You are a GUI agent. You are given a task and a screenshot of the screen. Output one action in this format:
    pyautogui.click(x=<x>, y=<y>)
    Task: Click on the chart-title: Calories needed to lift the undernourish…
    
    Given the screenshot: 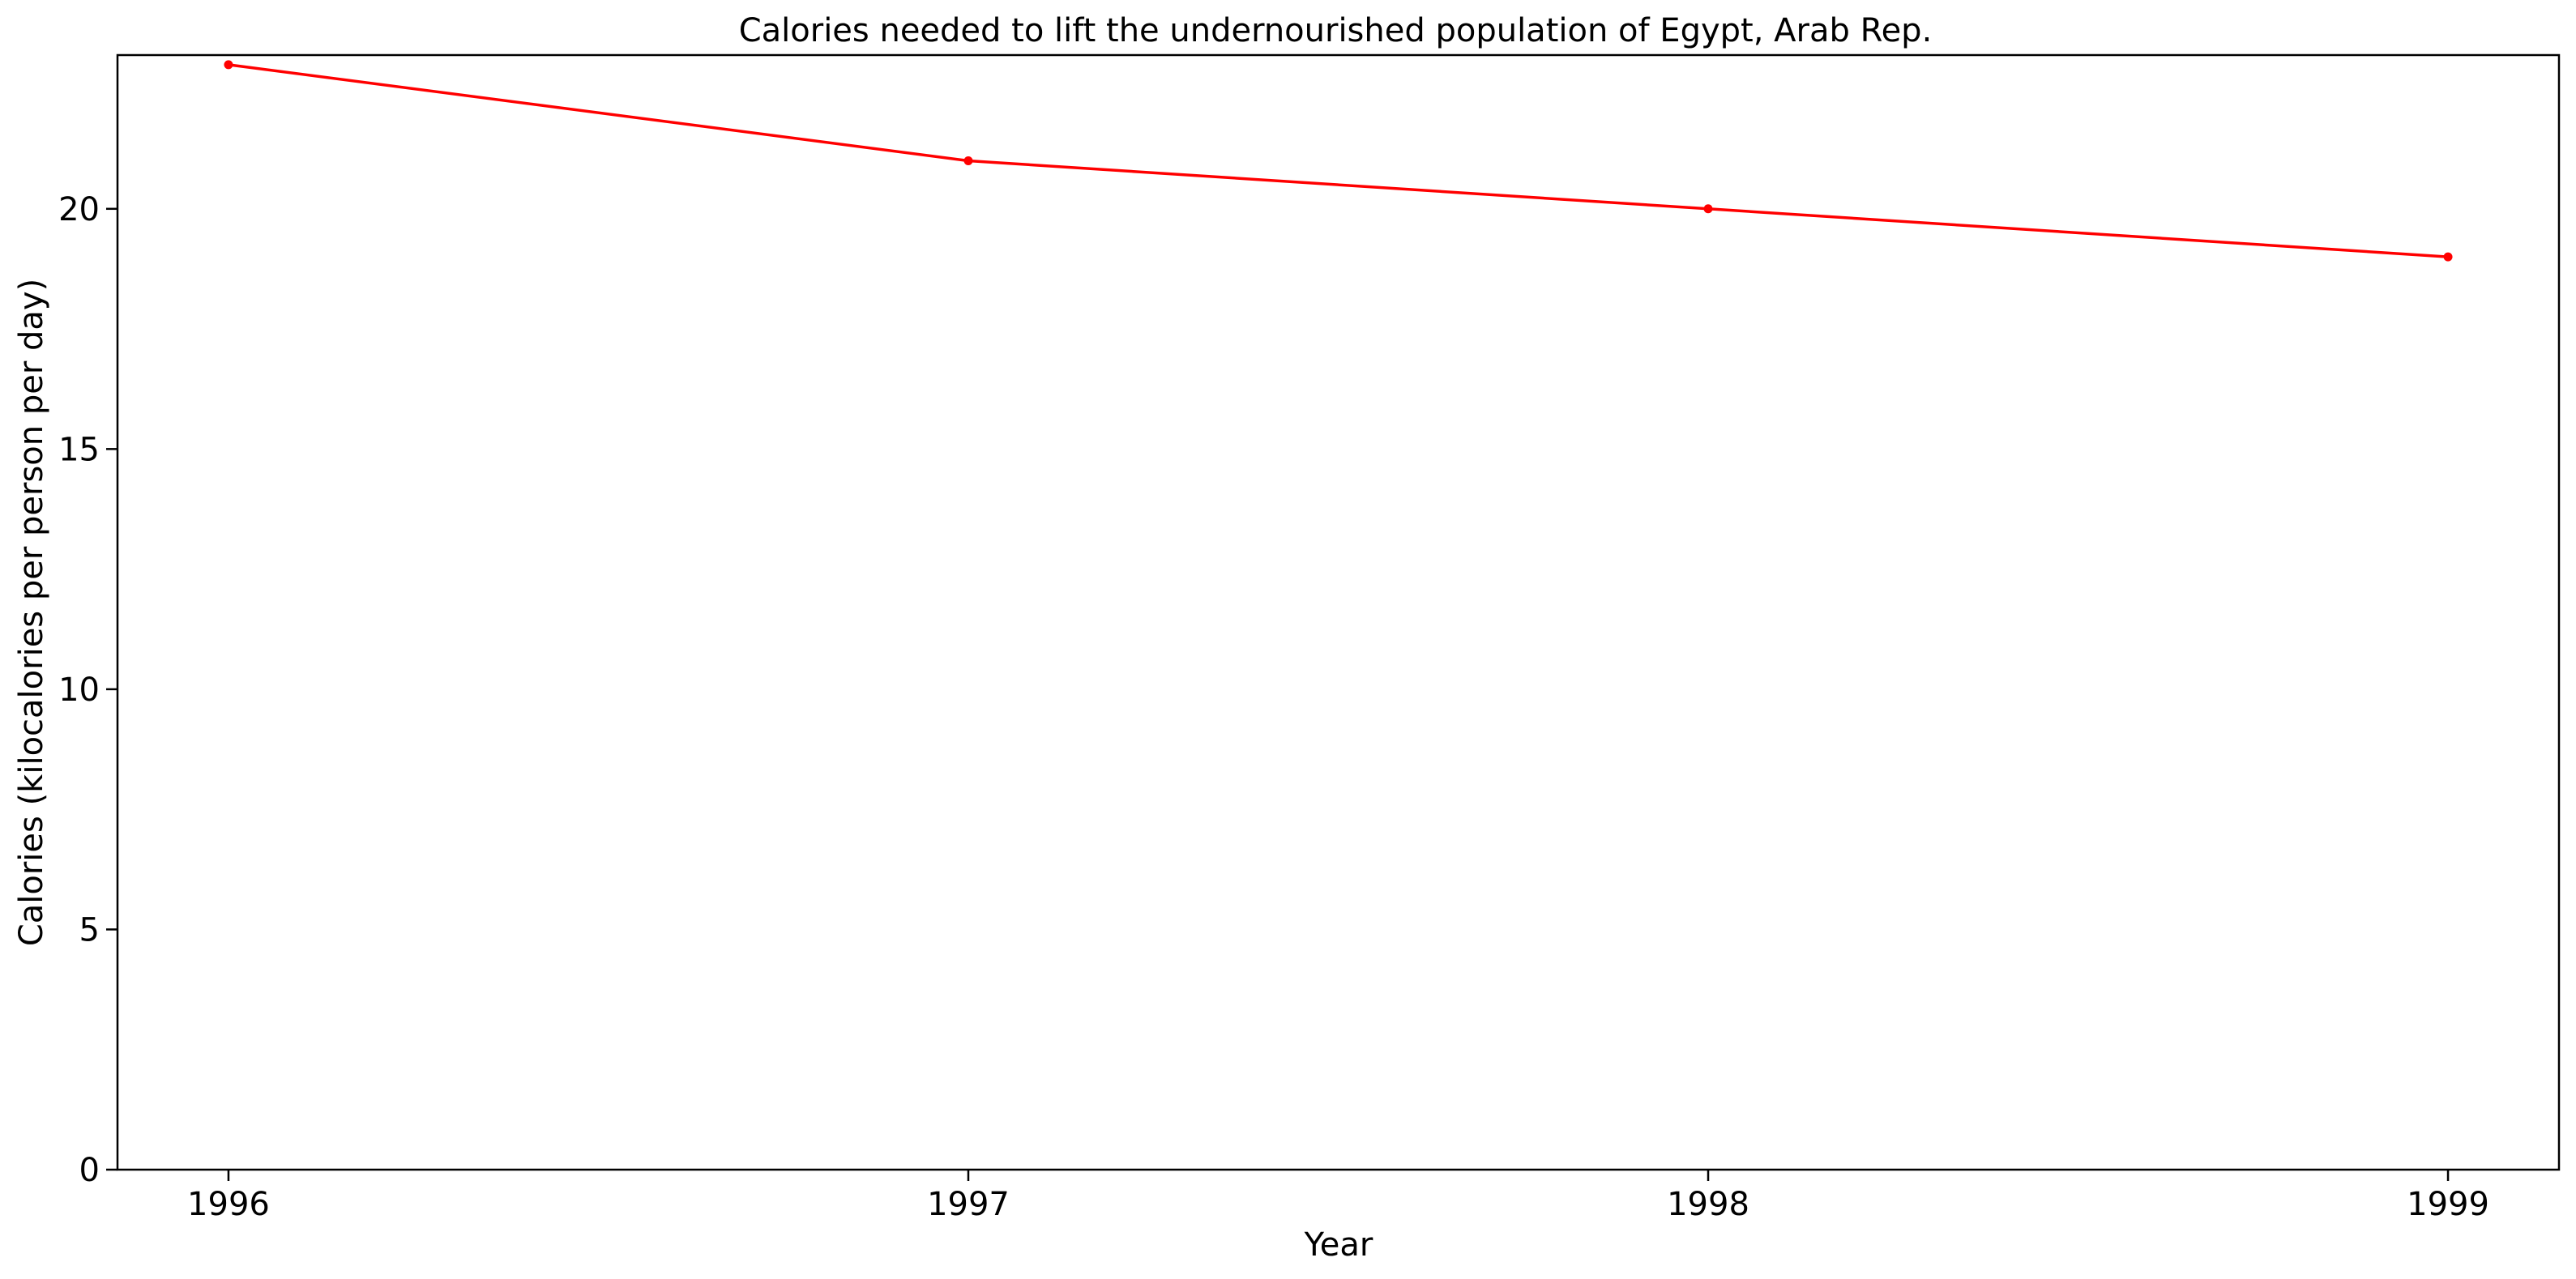 What is the action you would take?
    pyautogui.click(x=1336, y=30)
    